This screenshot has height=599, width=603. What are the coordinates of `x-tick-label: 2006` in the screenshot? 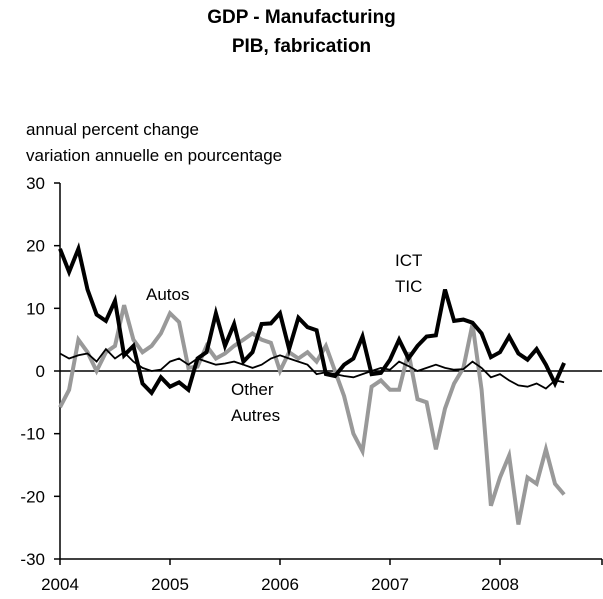 It's located at (280, 584).